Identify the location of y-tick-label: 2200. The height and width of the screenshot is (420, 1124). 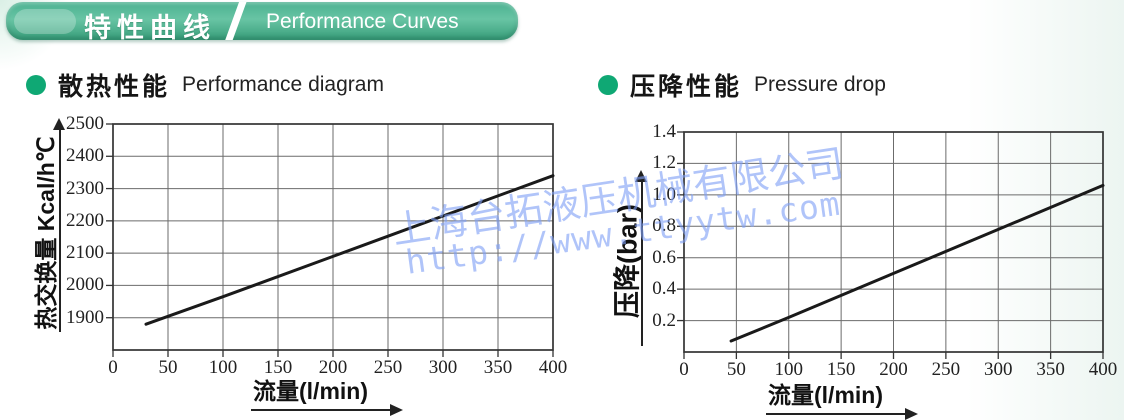
(85, 220).